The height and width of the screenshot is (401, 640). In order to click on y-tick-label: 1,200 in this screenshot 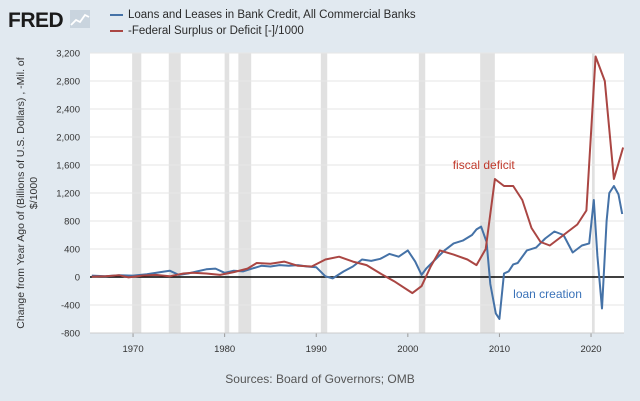, I will do `click(68, 194)`.